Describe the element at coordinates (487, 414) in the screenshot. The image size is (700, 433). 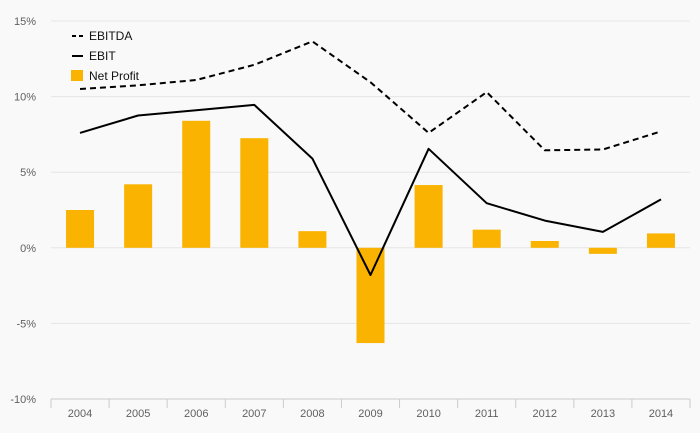
I see `x-tick-label: 2011` at that location.